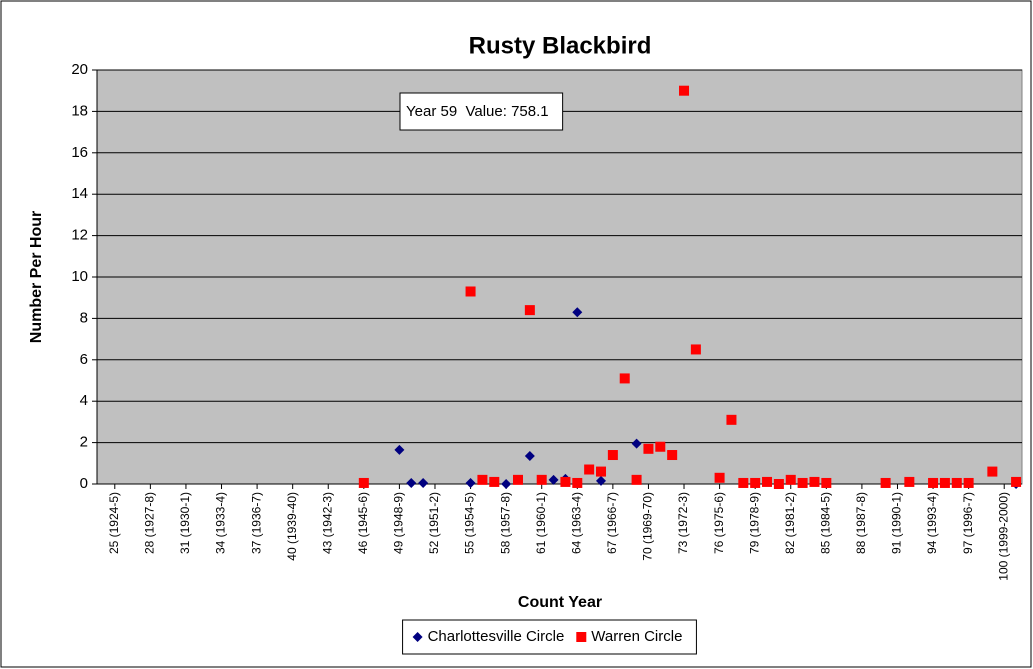 Image resolution: width=1033 pixels, height=669 pixels. I want to click on x-tick-label: 40 (1939-40), so click(292, 526).